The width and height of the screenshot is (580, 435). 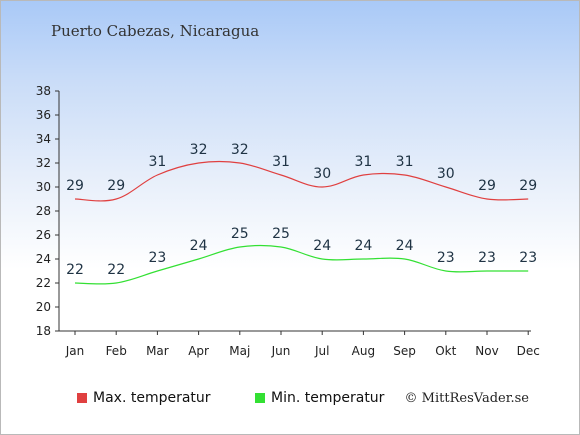 What do you see at coordinates (82, 398) in the screenshot?
I see `legend-swatch-max` at bounding box center [82, 398].